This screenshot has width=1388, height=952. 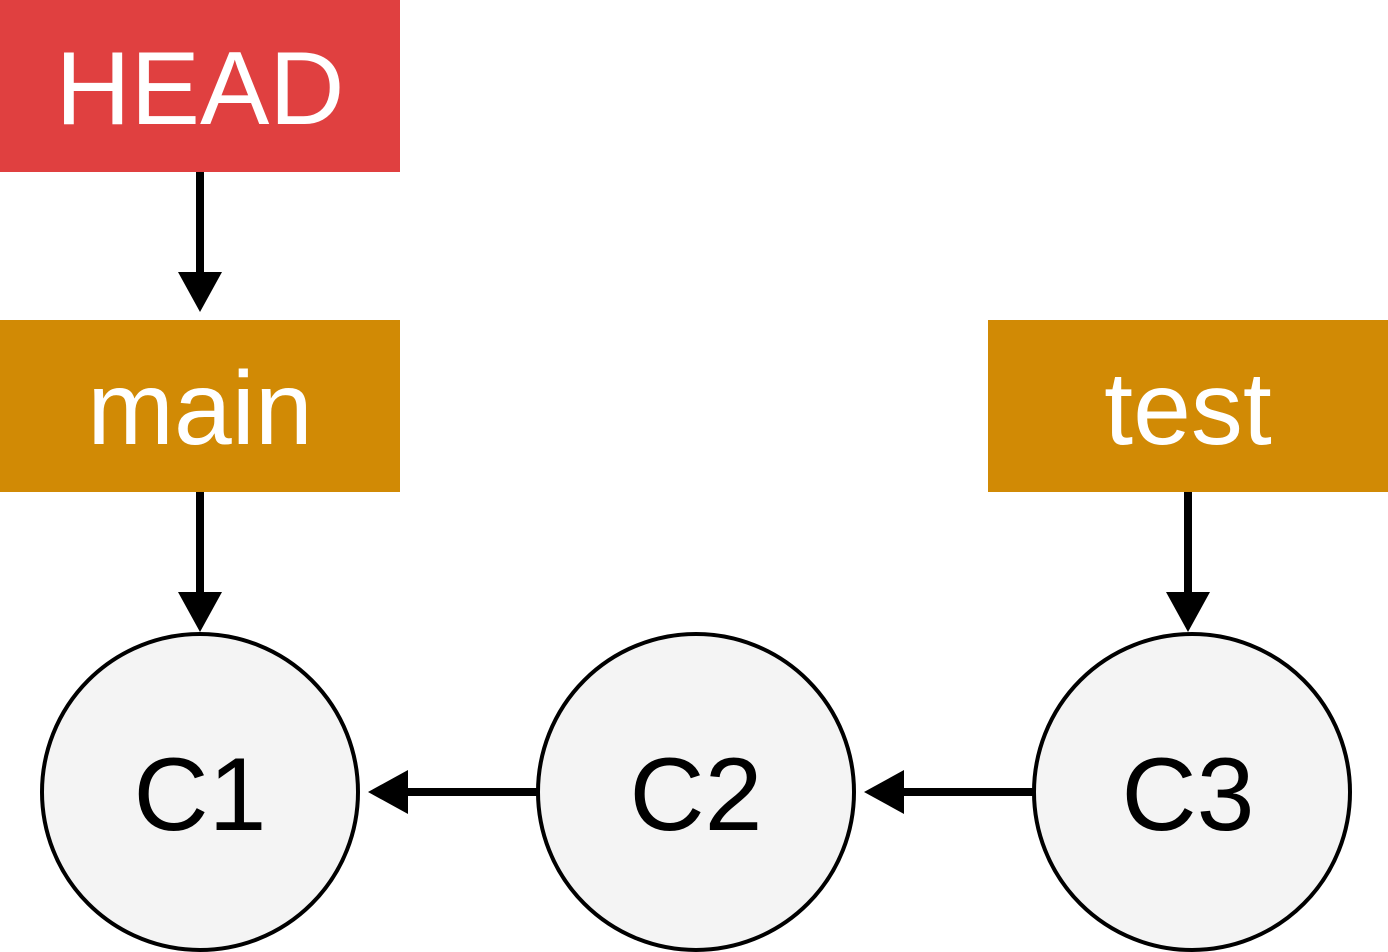 What do you see at coordinates (200, 89) in the screenshot?
I see `head-ref-label: HEAD` at bounding box center [200, 89].